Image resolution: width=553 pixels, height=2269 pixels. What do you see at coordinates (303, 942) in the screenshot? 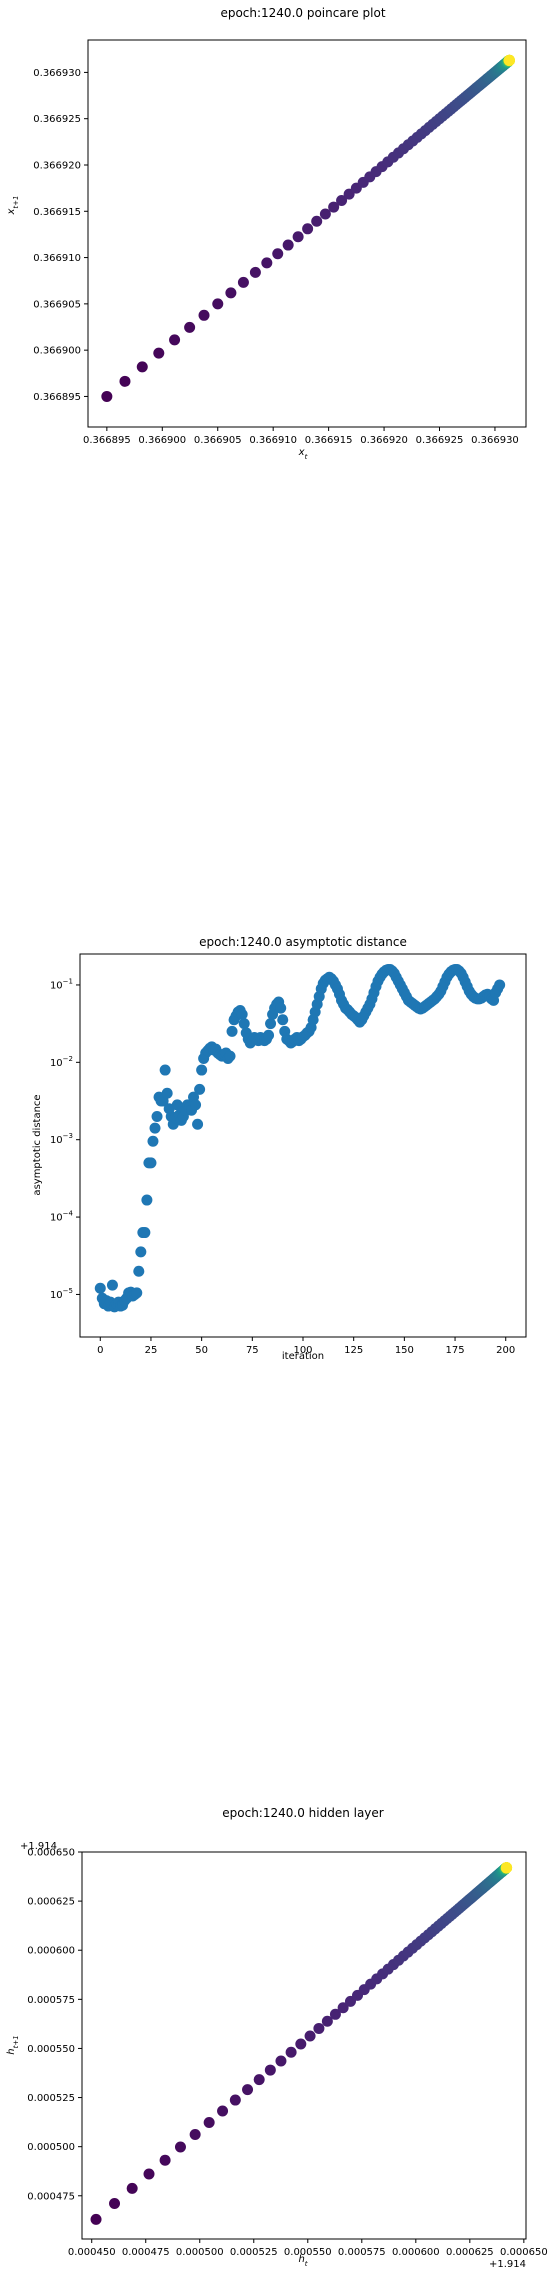
I see `asymptotic-title: epoch:1240.0 asymptotic distance` at bounding box center [303, 942].